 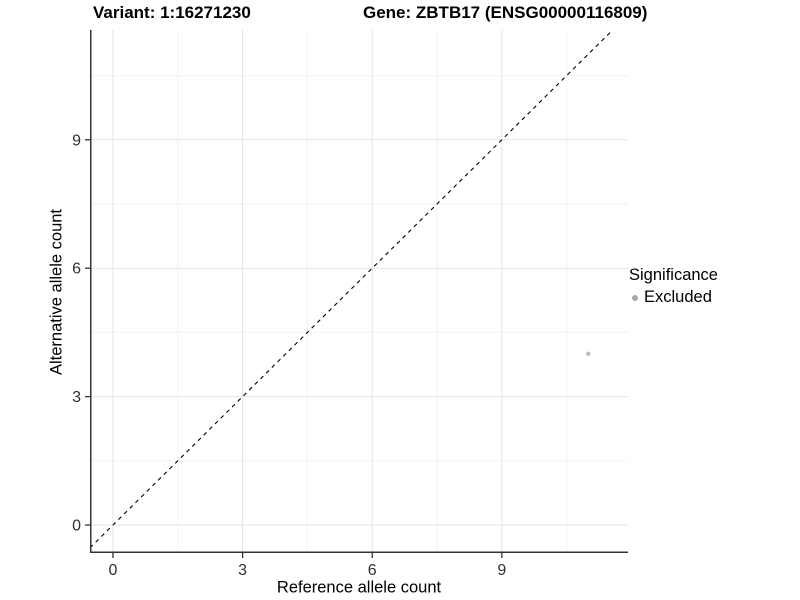 What do you see at coordinates (113, 570) in the screenshot?
I see `x-tick-label: 0` at bounding box center [113, 570].